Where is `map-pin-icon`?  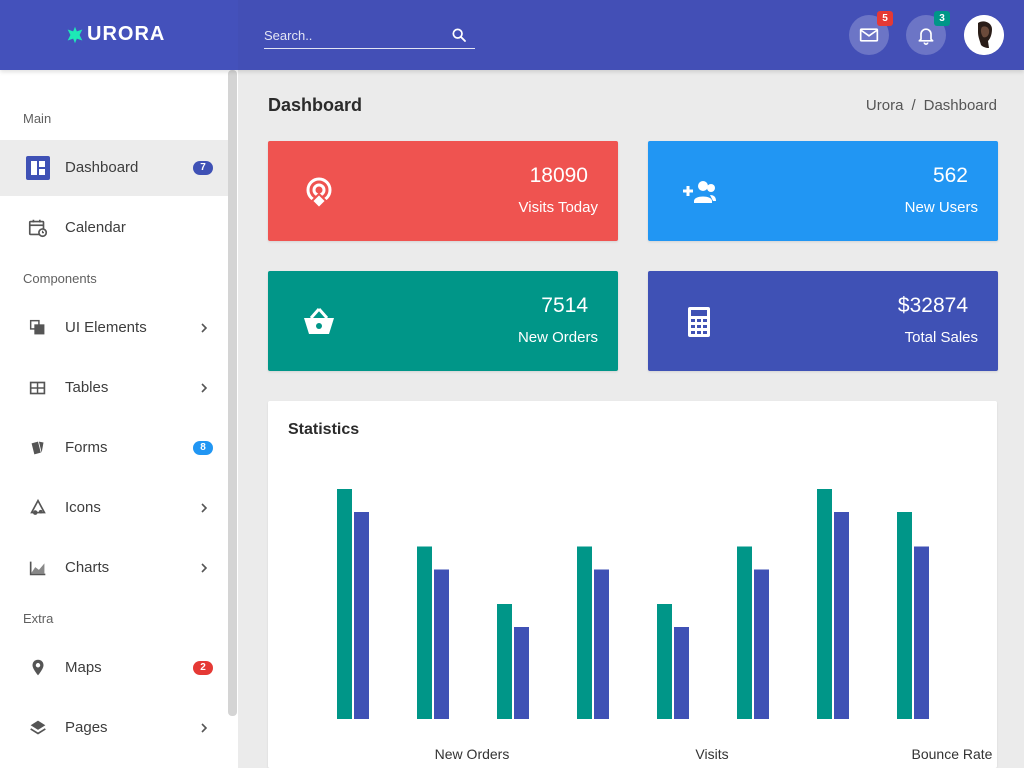 map-pin-icon is located at coordinates (38, 667).